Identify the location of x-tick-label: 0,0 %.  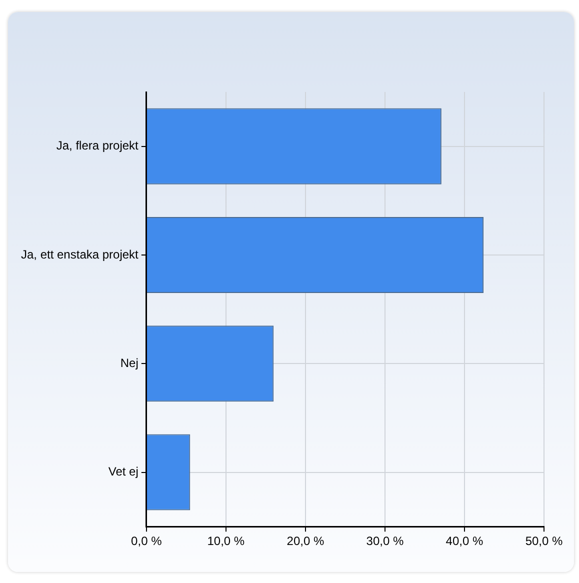
(146, 541).